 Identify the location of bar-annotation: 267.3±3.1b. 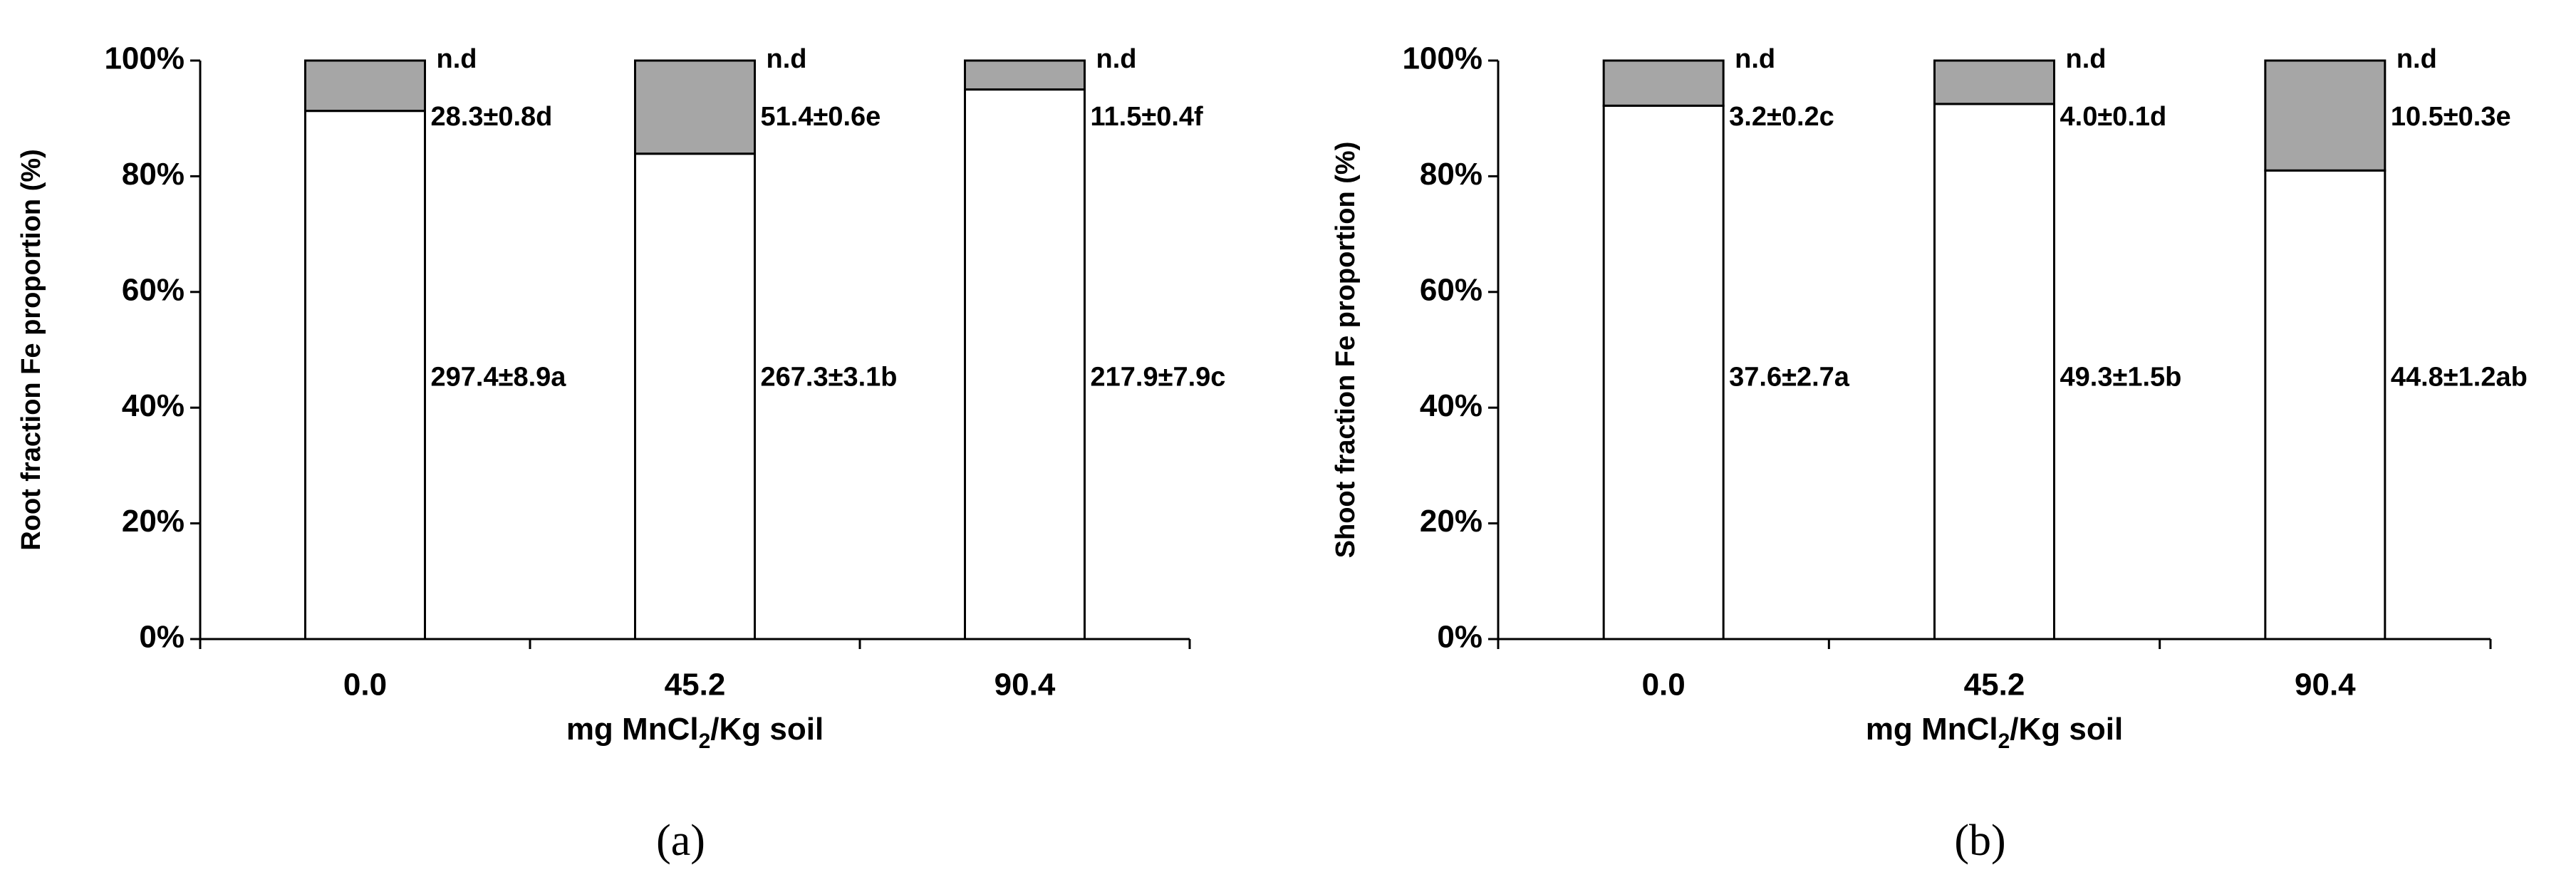
(829, 378).